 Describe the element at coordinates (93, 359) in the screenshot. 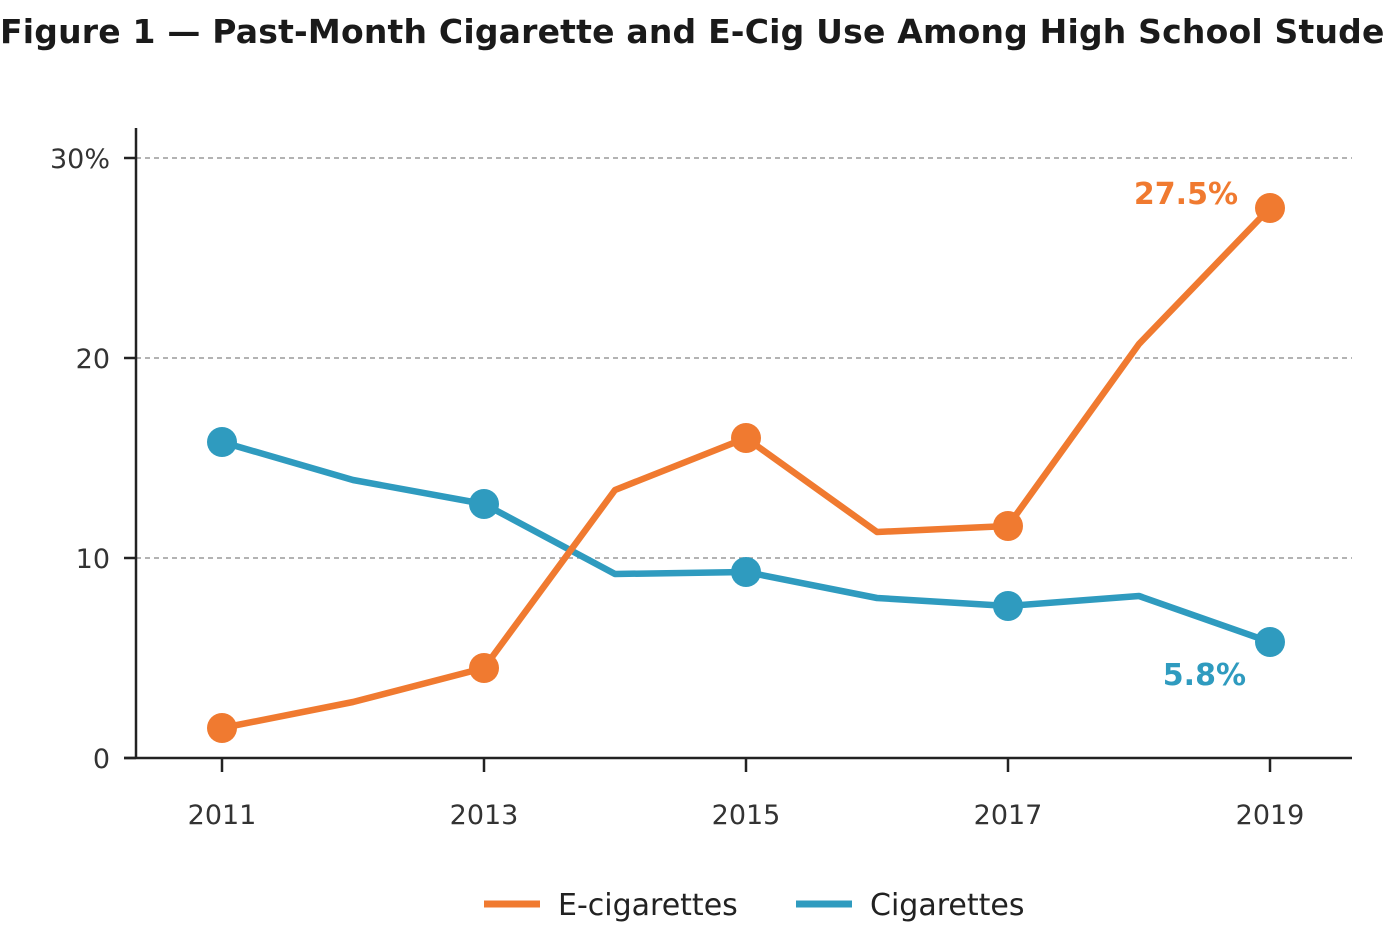

I see `y-tick-label-20: 20` at that location.